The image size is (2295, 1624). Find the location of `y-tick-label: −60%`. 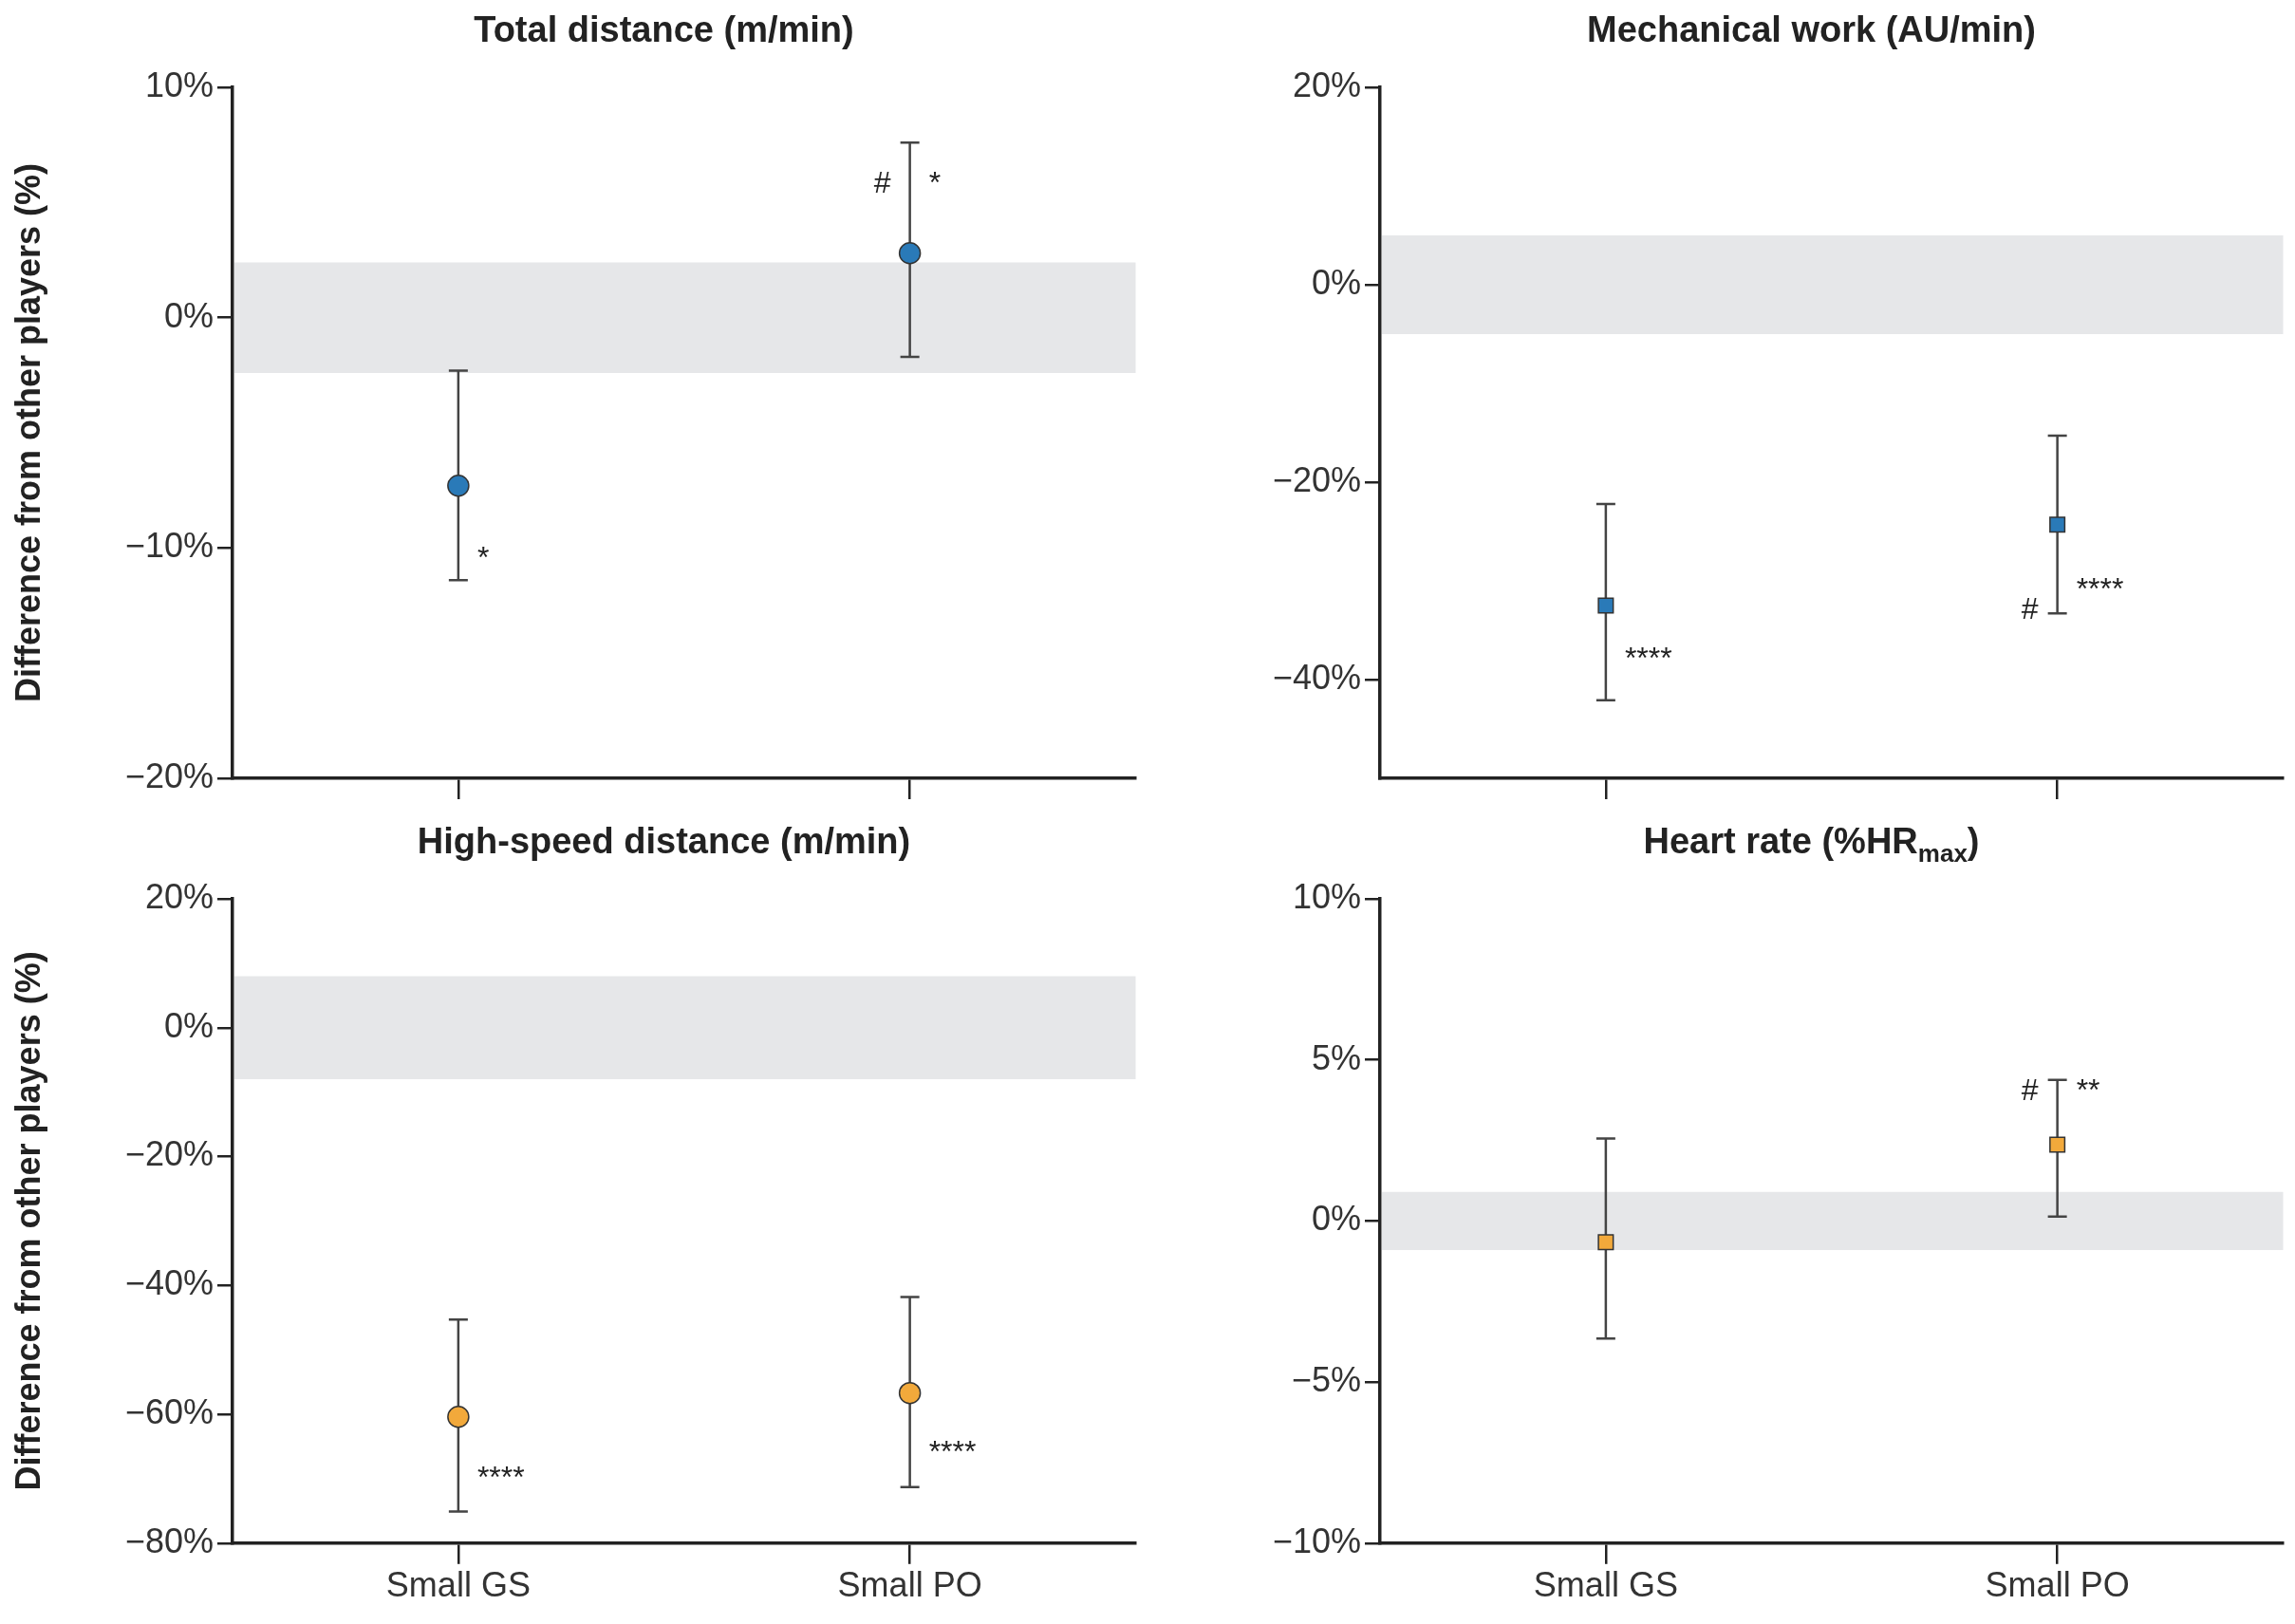

y-tick-label: −60% is located at coordinates (169, 1411).